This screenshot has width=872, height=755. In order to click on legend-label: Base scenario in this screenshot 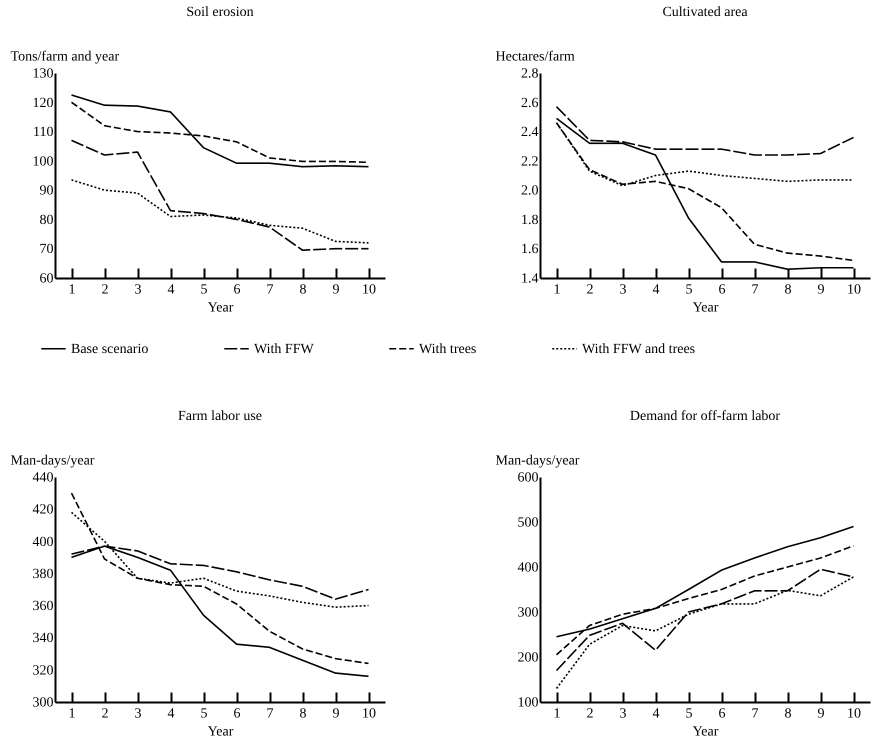, I will do `click(109, 349)`.